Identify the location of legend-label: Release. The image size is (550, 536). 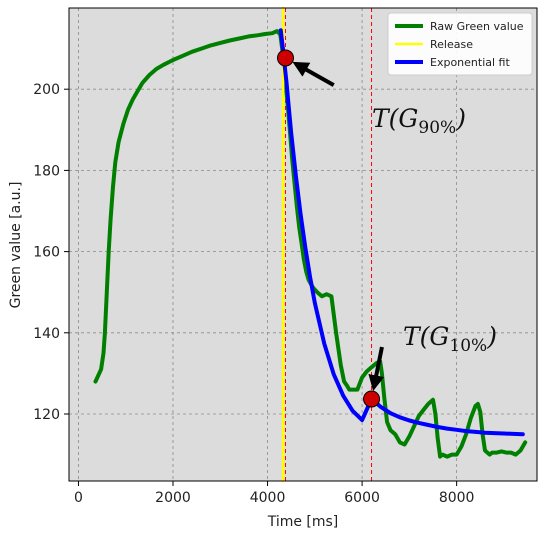
(451, 44).